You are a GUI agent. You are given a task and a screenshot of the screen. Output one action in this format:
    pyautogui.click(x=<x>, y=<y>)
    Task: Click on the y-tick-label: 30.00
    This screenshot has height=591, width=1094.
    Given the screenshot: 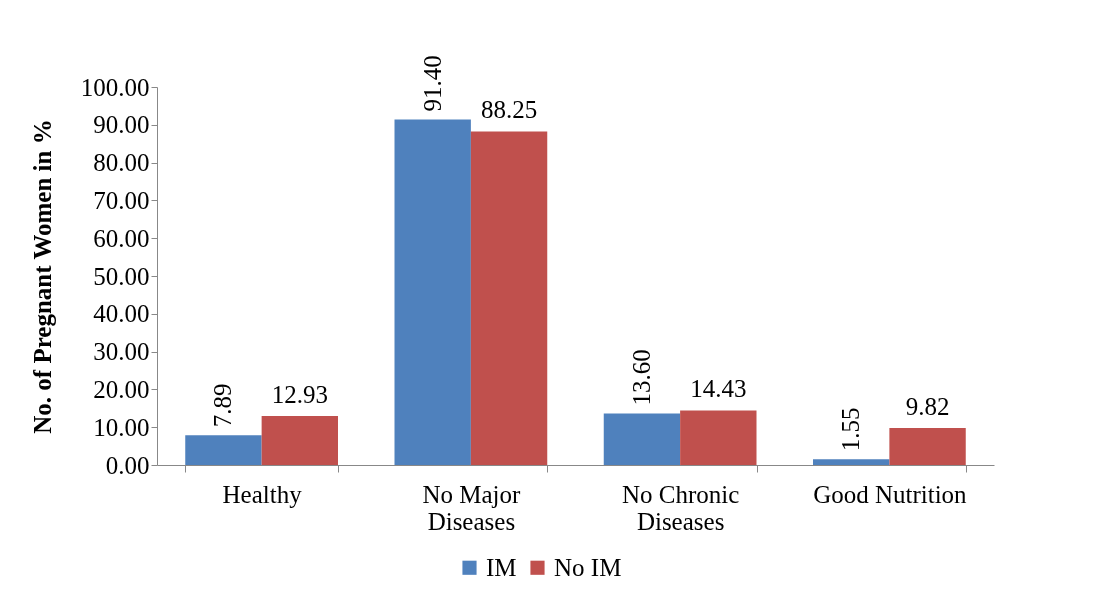 What is the action you would take?
    pyautogui.click(x=121, y=352)
    